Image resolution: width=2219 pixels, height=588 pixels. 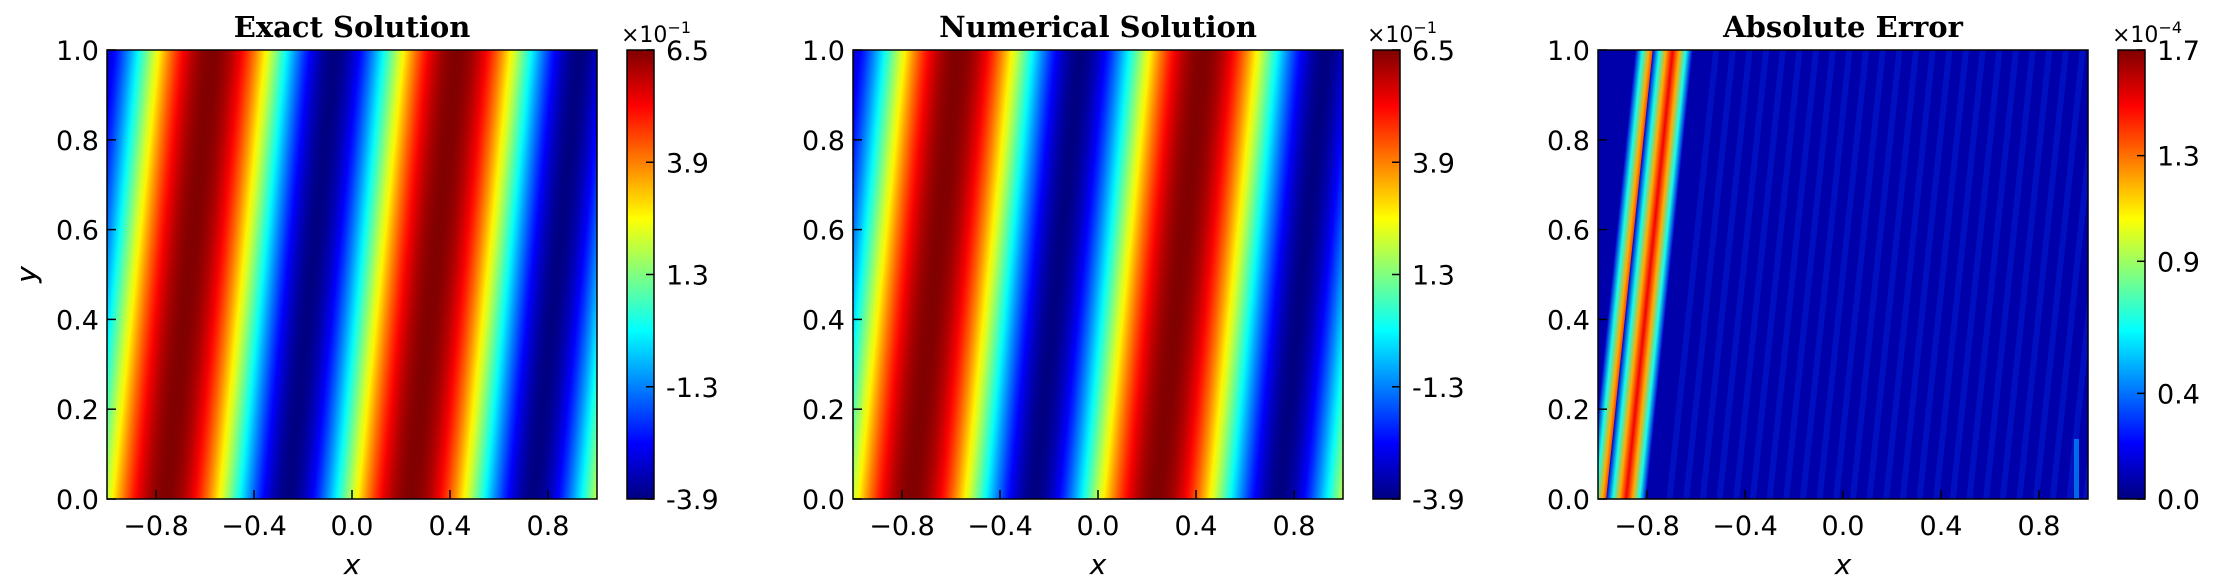 I want to click on colorbar-tick-label: 0.0, so click(x=2178, y=500).